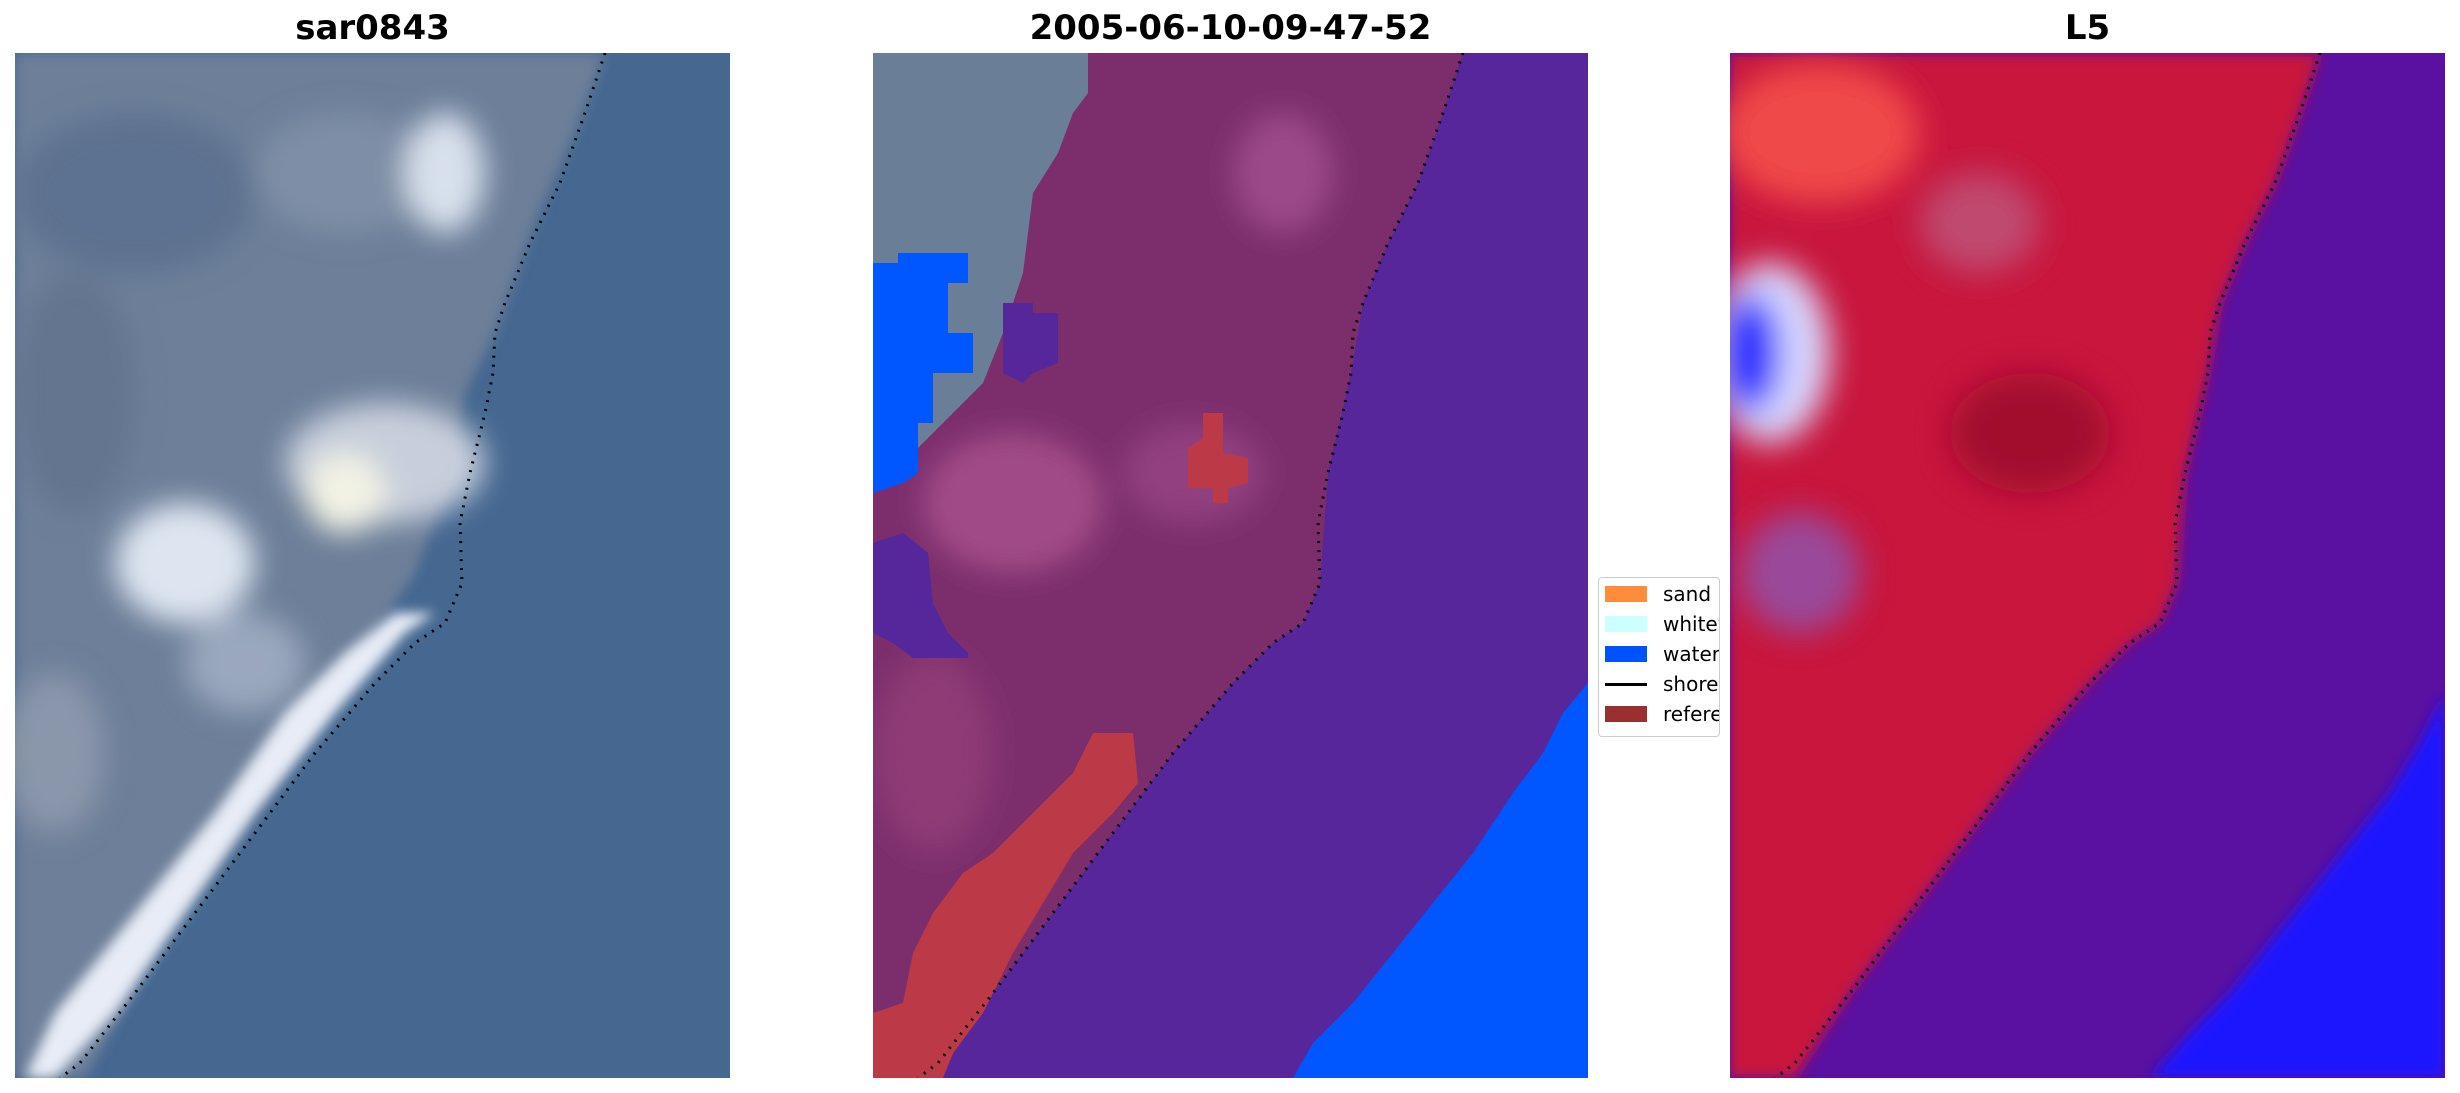  I want to click on l5-land-texture, so click(1920, 348).